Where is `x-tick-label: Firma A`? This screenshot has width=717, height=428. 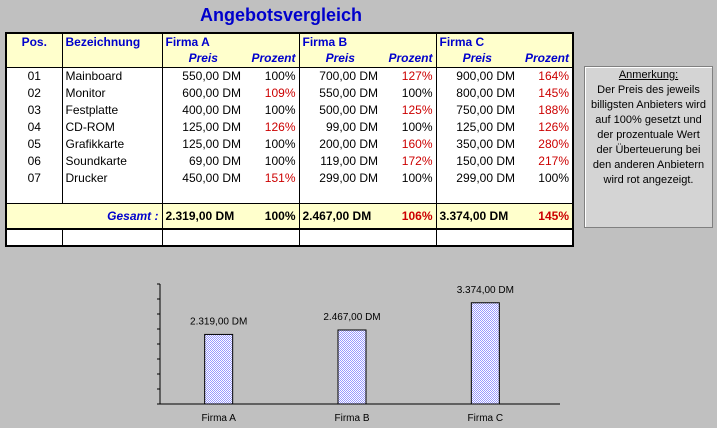
x-tick-label: Firma A is located at coordinates (218, 418).